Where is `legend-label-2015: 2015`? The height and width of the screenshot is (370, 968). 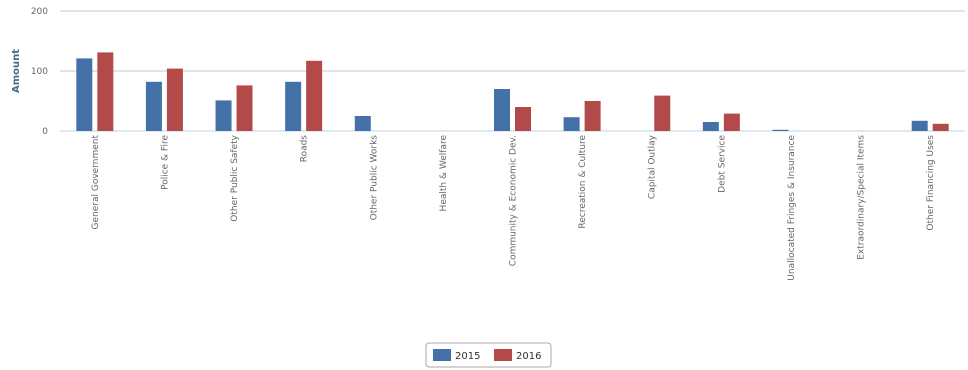 legend-label-2015: 2015 is located at coordinates (467, 356).